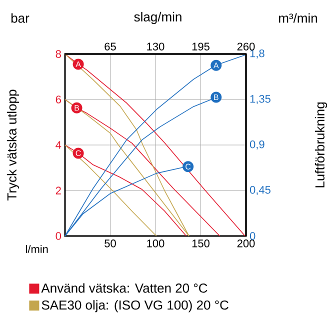 Image resolution: width=335 pixels, height=325 pixels. I want to click on y2-axis-title: Luftförbrukning, so click(321, 145).